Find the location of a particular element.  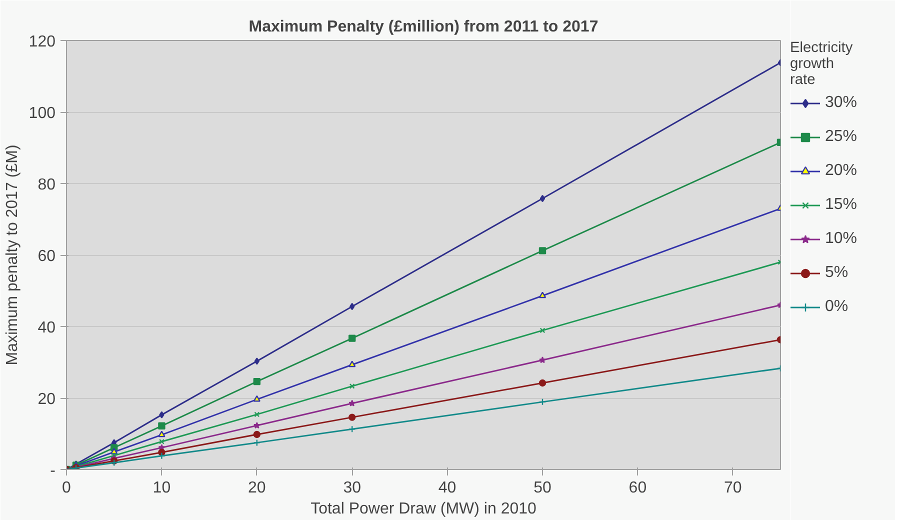

legend-label: 20% is located at coordinates (841, 171).